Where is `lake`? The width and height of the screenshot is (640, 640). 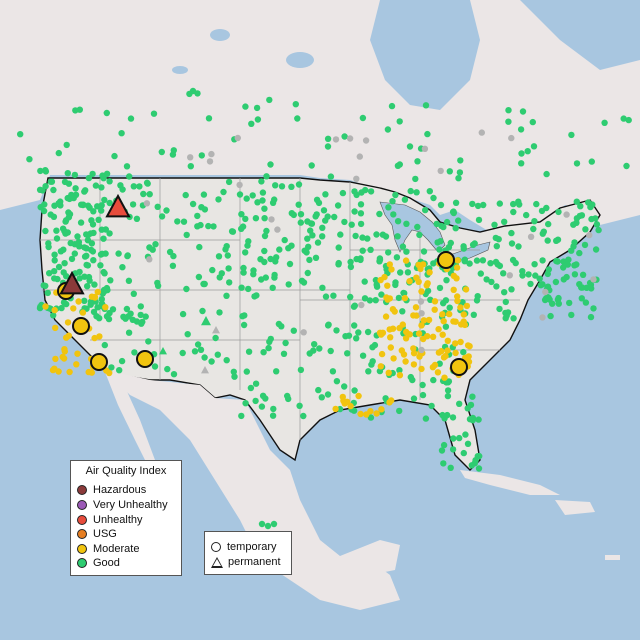
lake is located at coordinates (220, 35).